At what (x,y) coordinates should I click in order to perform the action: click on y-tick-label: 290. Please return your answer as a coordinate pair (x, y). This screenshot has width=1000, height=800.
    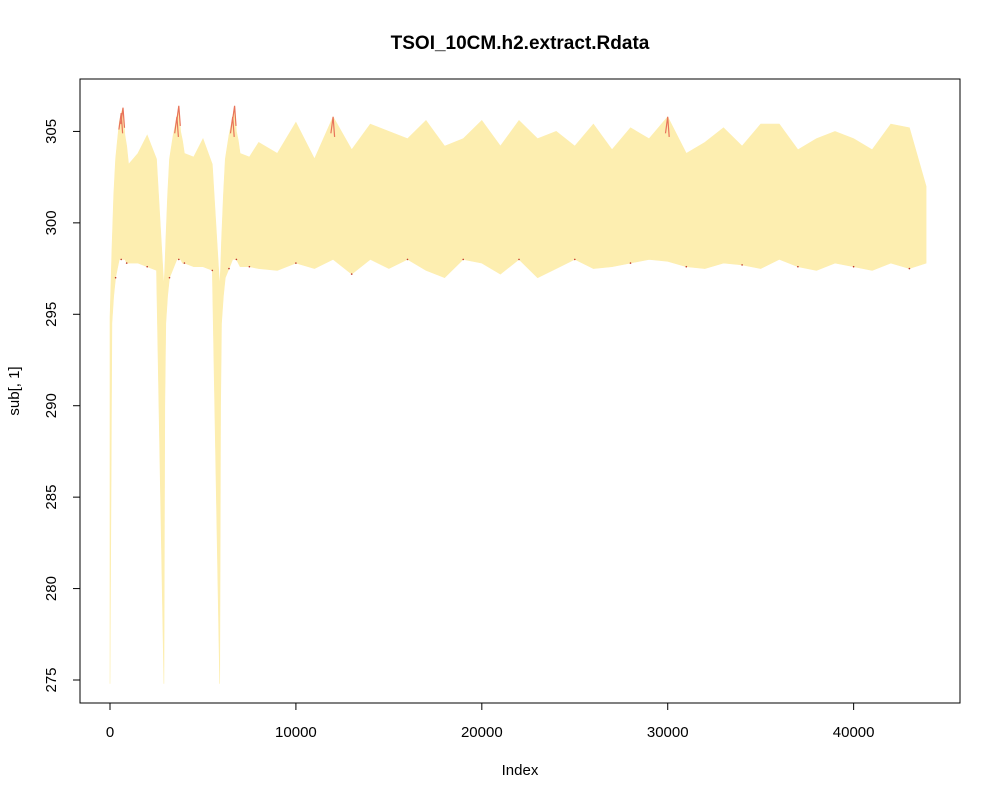
    Looking at the image, I should click on (51, 405).